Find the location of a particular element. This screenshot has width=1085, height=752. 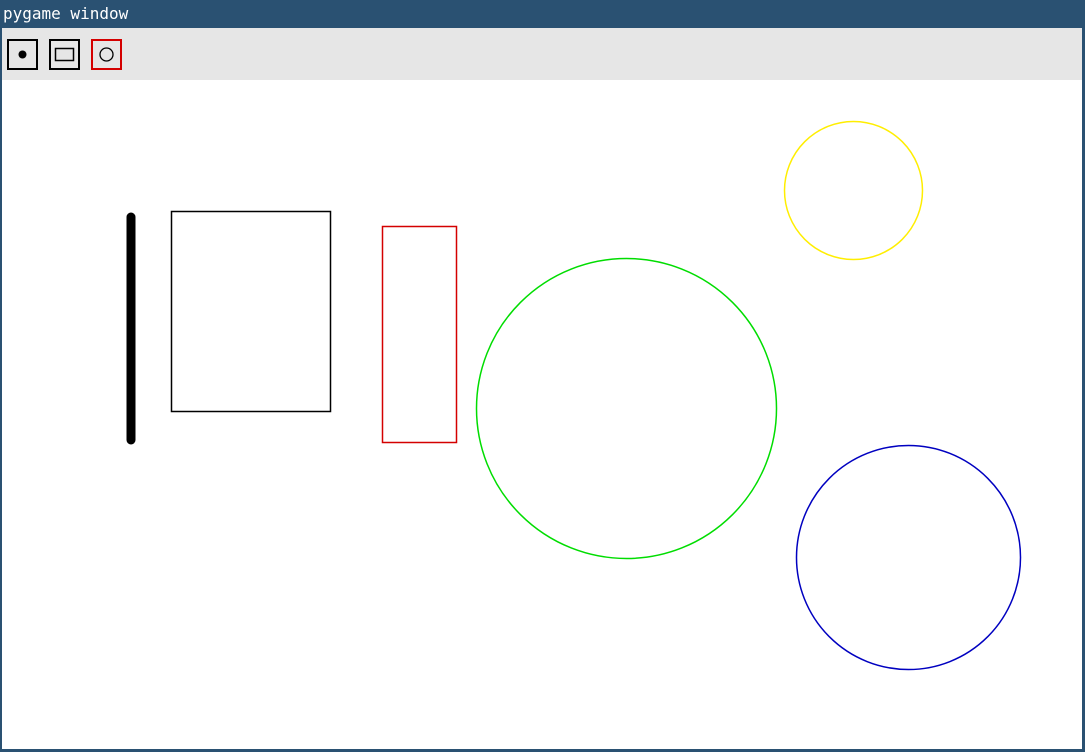

shape-blue-circle is located at coordinates (908, 557).